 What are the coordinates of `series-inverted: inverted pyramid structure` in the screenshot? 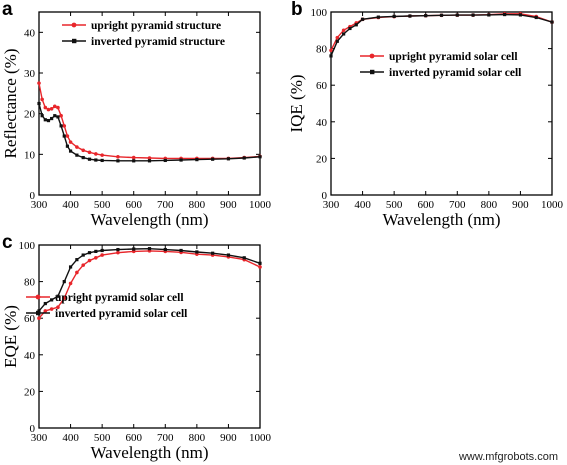 It's located at (149, 99).